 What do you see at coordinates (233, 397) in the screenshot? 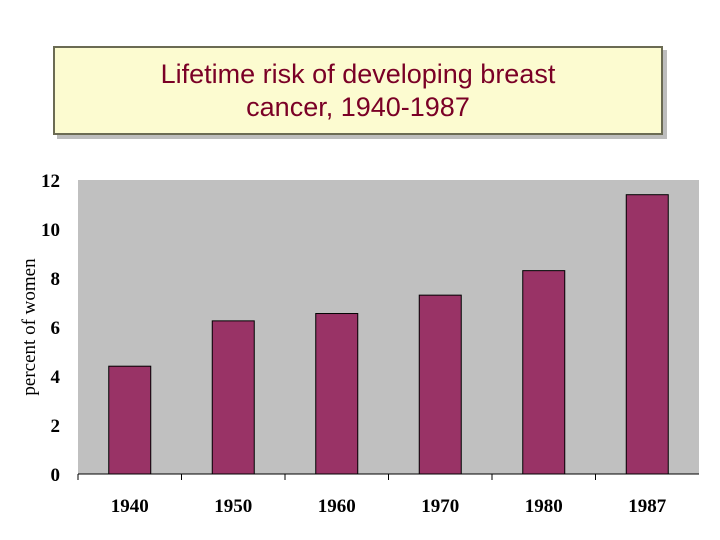
I see `bar-1950` at bounding box center [233, 397].